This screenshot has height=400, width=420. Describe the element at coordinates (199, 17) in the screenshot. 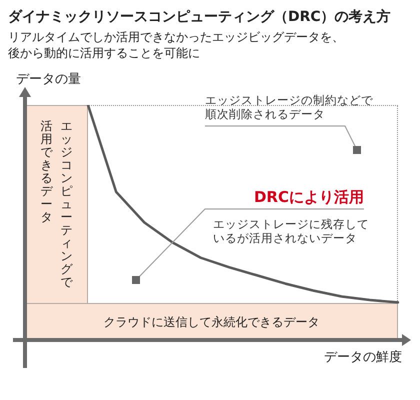

I see `chart-title: ダイナミックリソースコンピューティング（DRC）の考え方` at that location.